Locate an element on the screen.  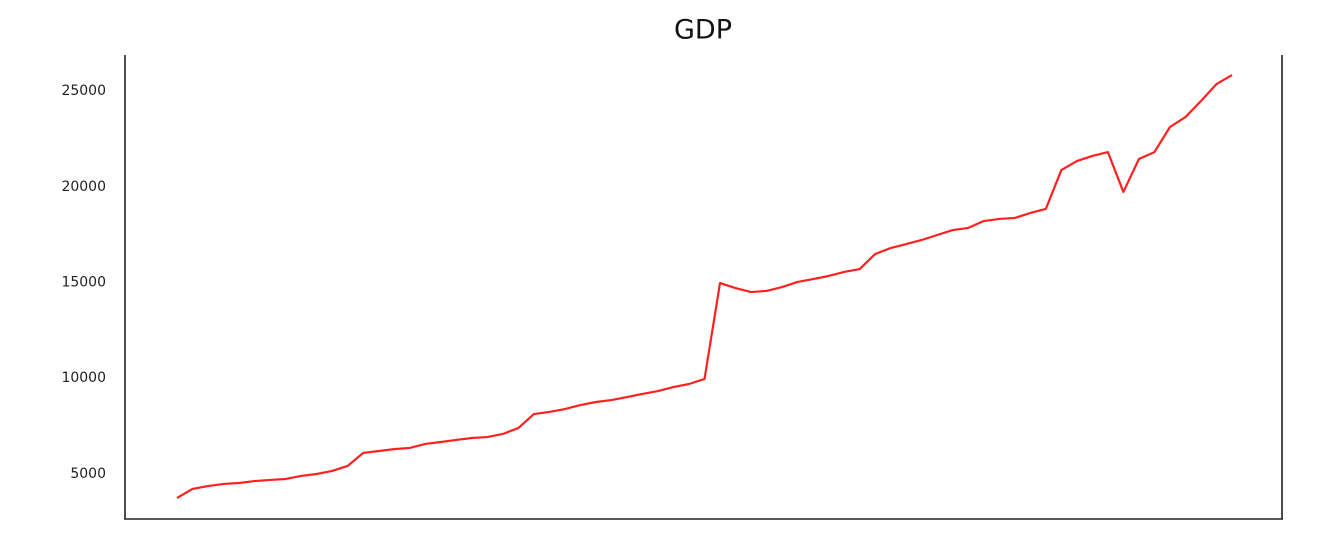
y-tick-label: 10000 is located at coordinates (83, 378).